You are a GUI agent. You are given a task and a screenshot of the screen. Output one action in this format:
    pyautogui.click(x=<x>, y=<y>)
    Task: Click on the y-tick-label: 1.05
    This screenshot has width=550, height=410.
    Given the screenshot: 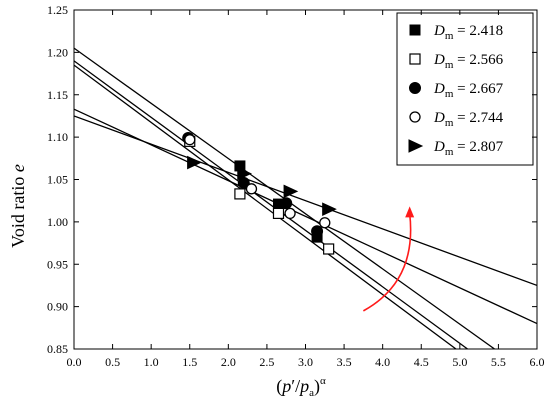 What is the action you would take?
    pyautogui.click(x=57, y=180)
    